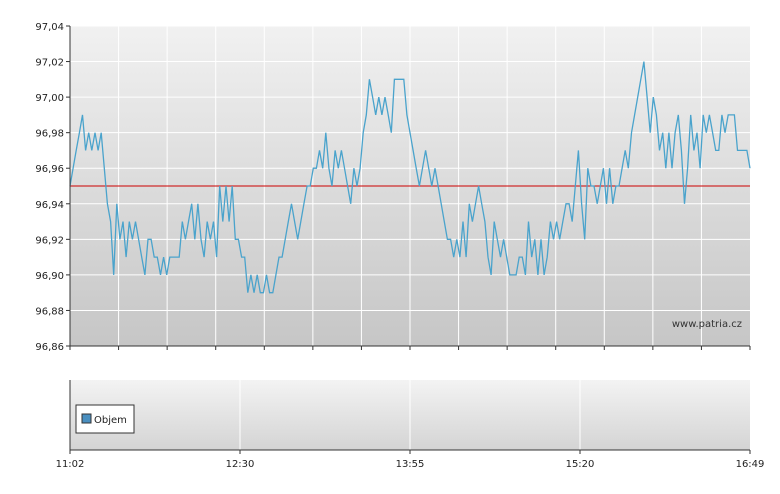 The image size is (780, 494). I want to click on watermark-text: www.patria.cz, so click(707, 324).